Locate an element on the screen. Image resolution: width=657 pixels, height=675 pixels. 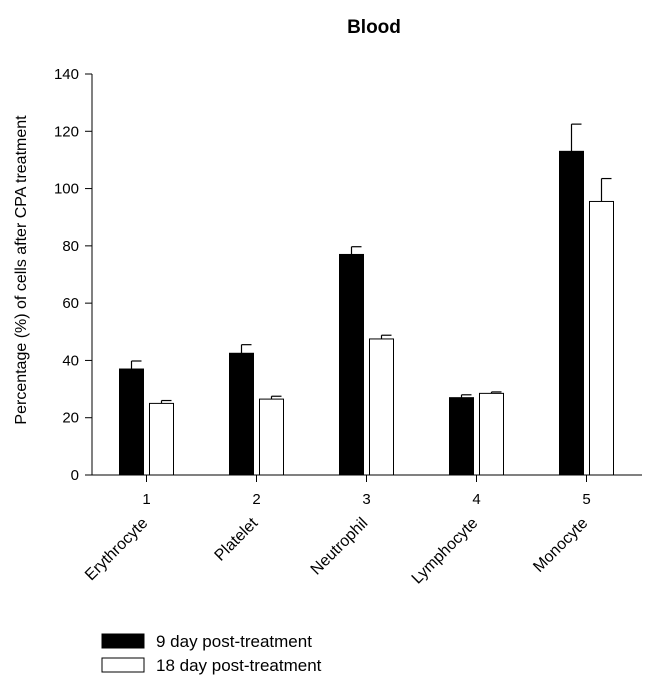
y-tick-label: 120 is located at coordinates (66, 131).